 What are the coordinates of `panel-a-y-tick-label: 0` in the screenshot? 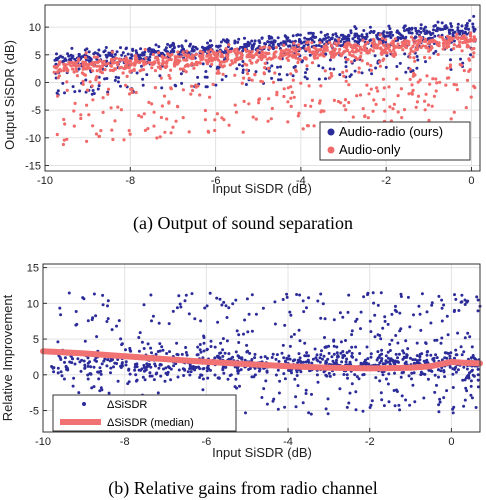 It's located at (38, 83).